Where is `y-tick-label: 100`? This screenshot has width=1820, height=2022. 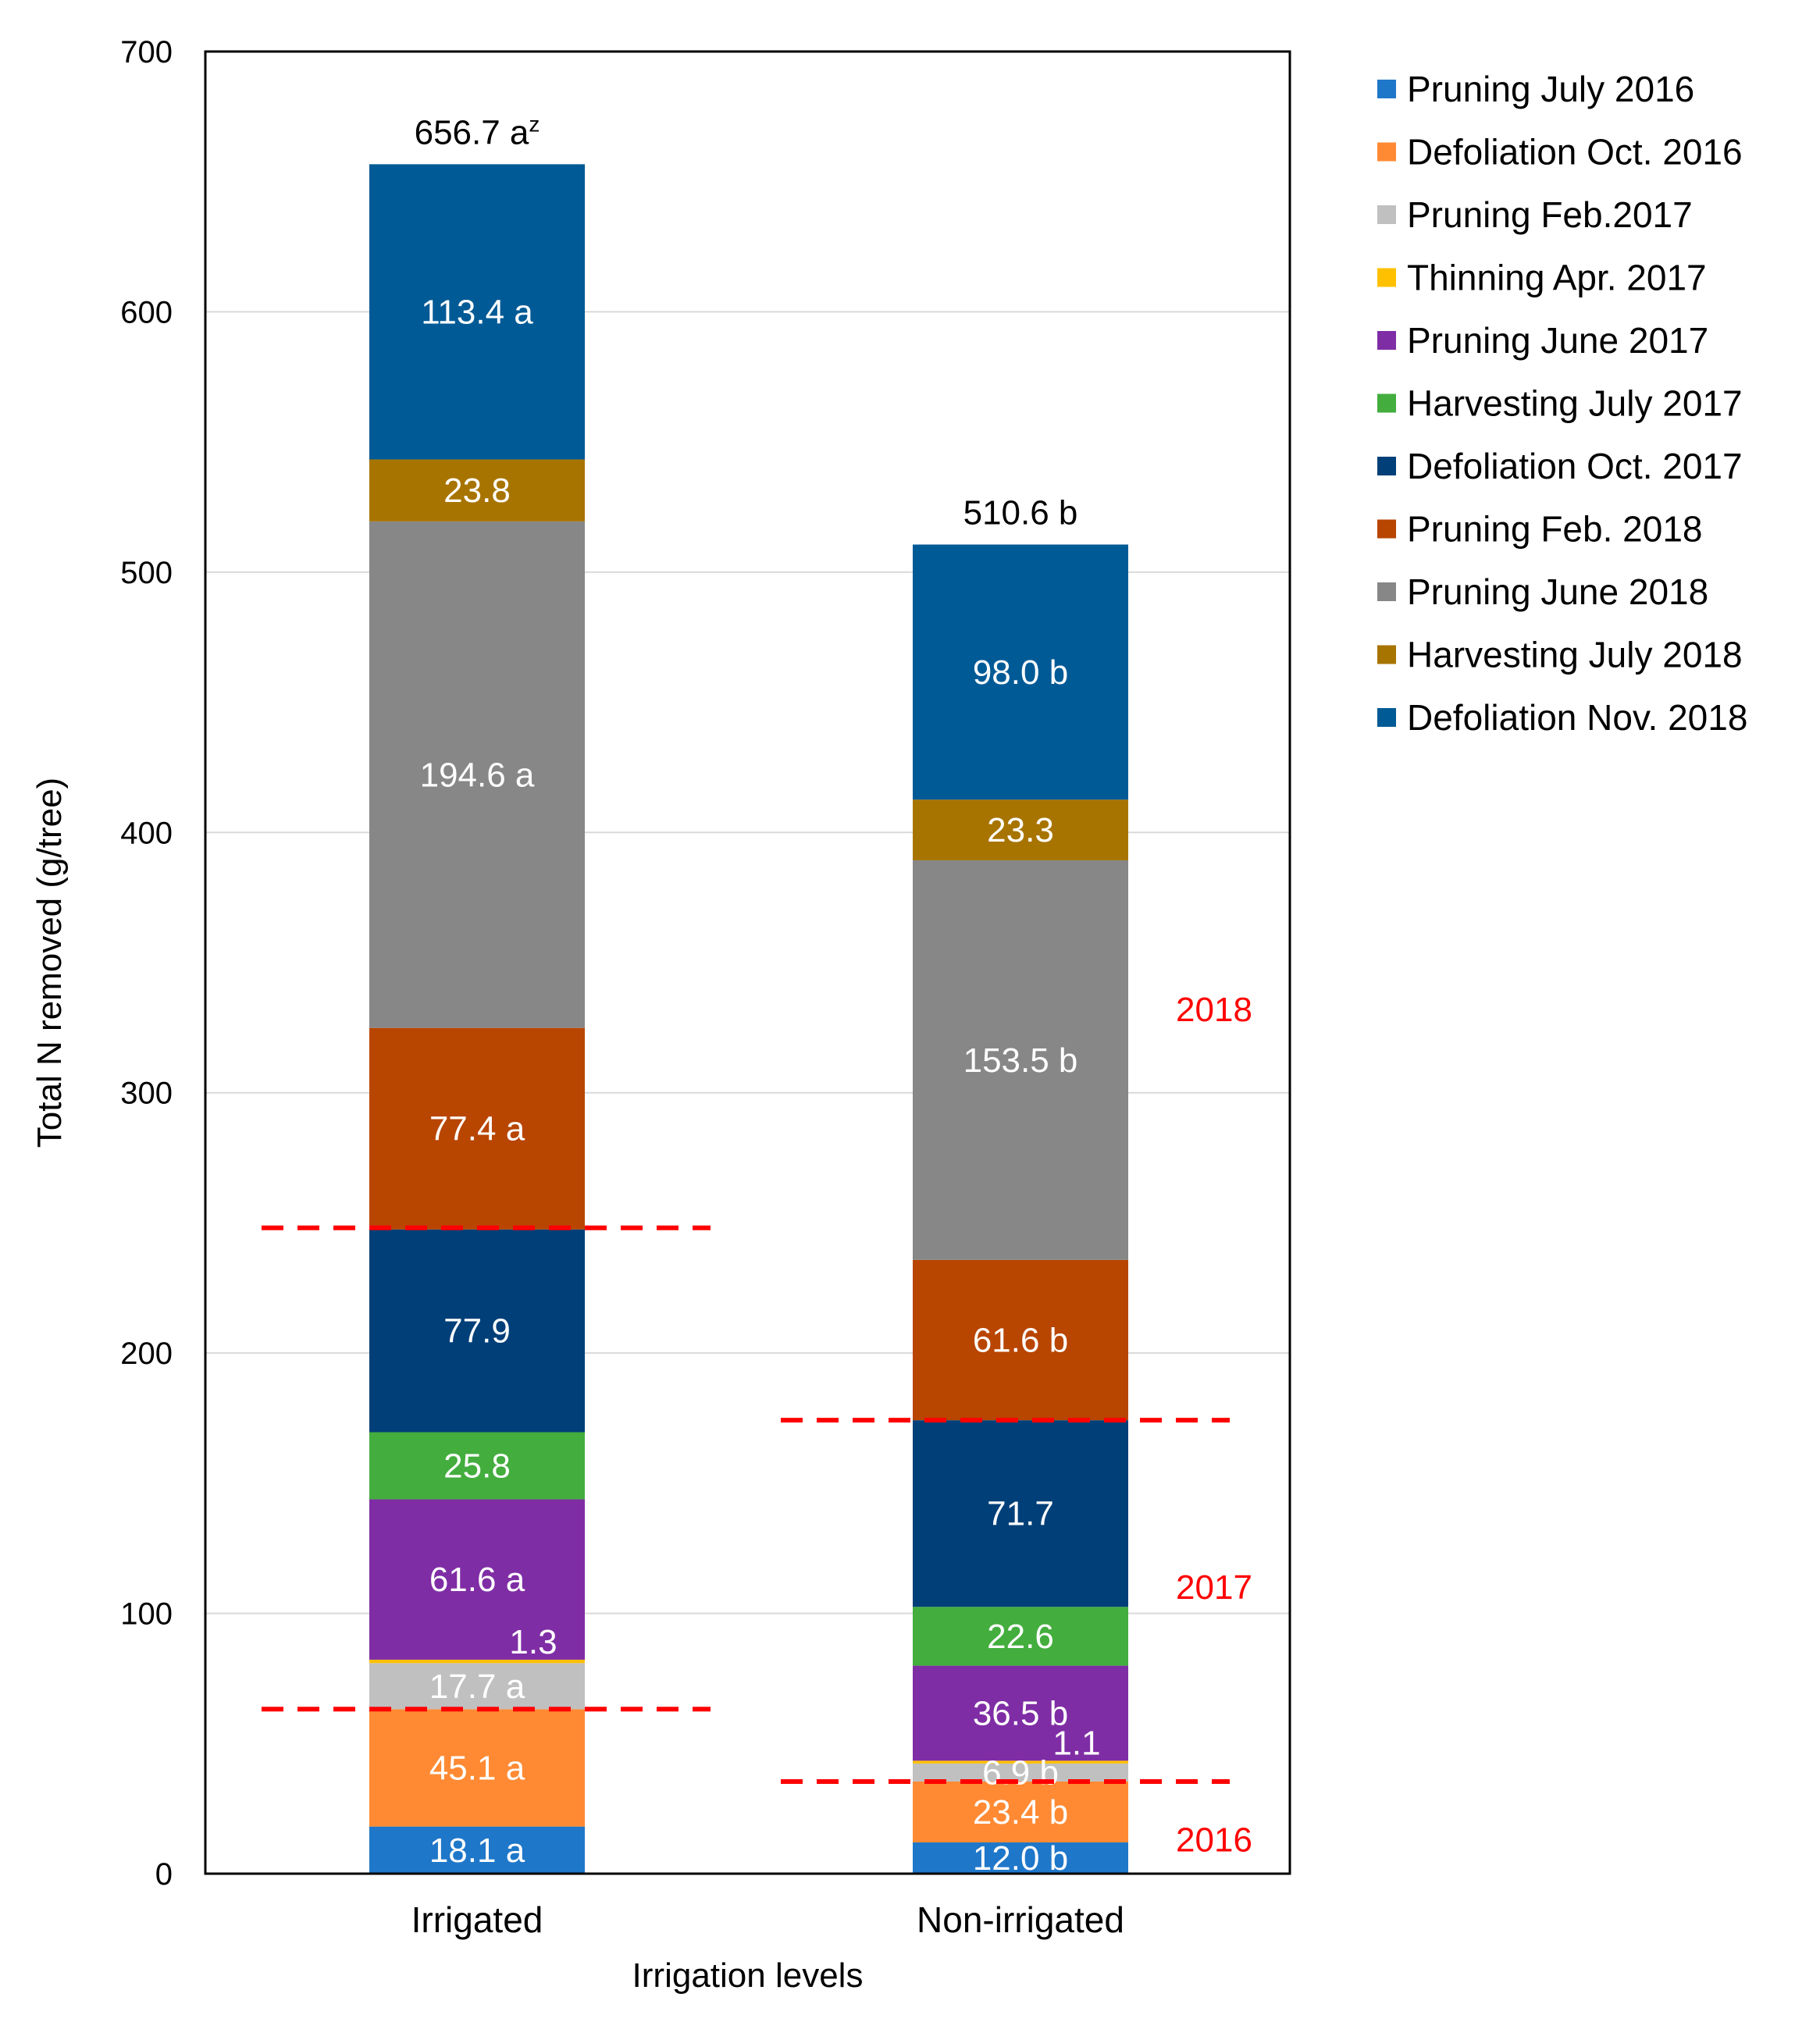 y-tick-label: 100 is located at coordinates (146, 1614).